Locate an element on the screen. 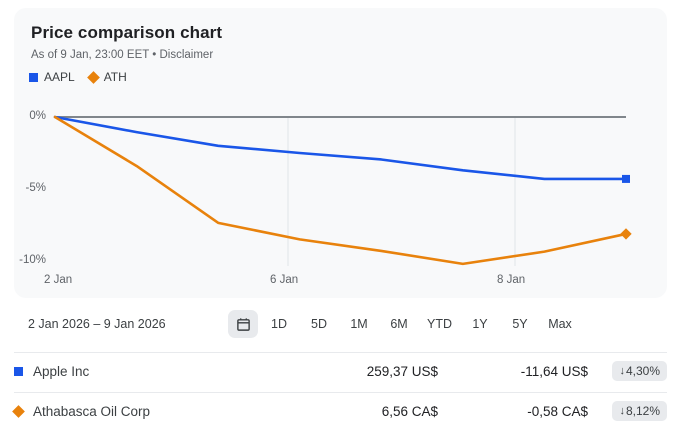 The height and width of the screenshot is (429, 681). range-button-5y: 5Y is located at coordinates (520, 324).